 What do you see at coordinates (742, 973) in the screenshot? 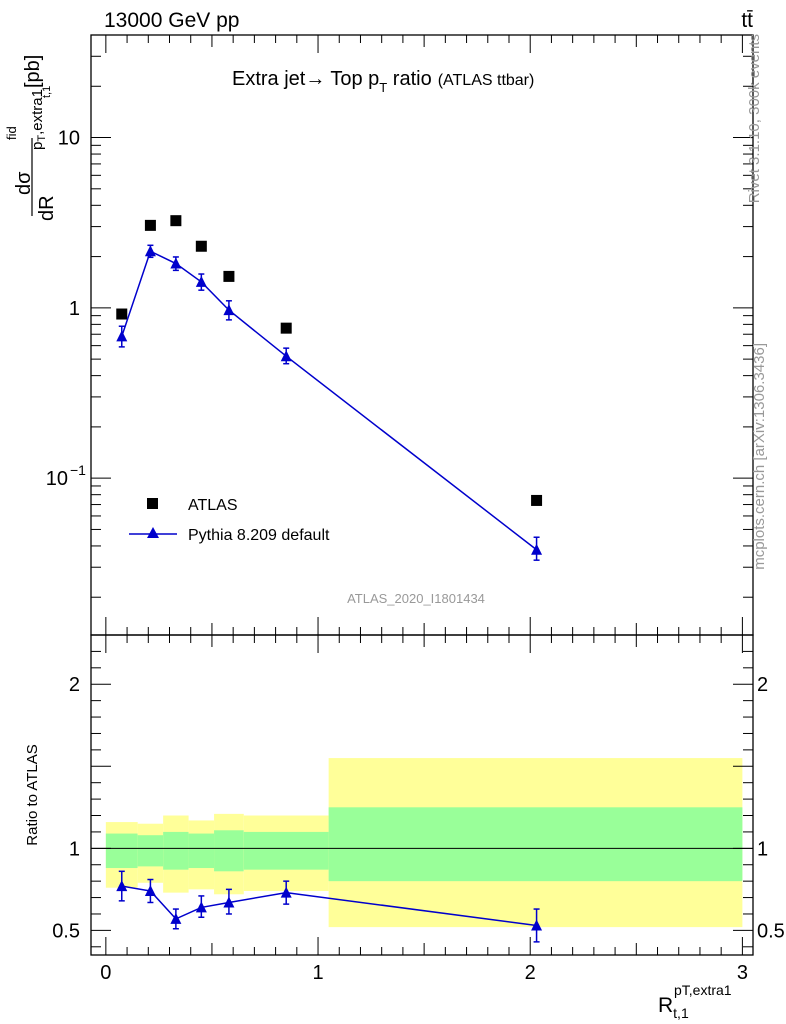
I see `x-tick-label: 3` at bounding box center [742, 973].